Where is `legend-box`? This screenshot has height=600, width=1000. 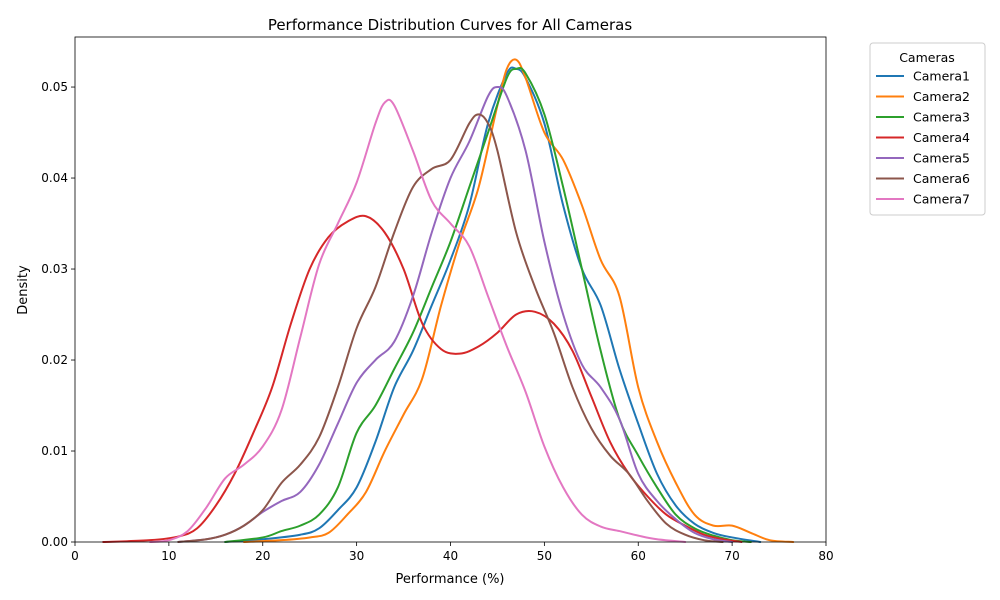 legend-box is located at coordinates (927, 129).